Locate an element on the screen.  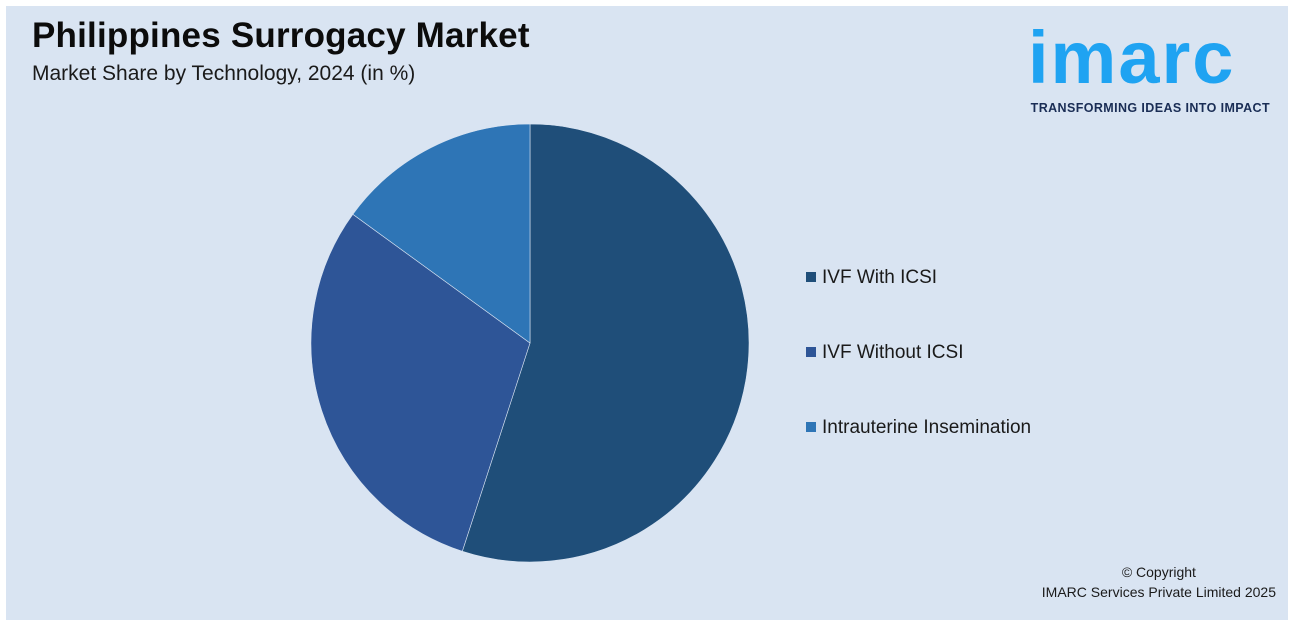
legend-item-ivf-without-icsi: IVF Without ICSI is located at coordinates (884, 353).